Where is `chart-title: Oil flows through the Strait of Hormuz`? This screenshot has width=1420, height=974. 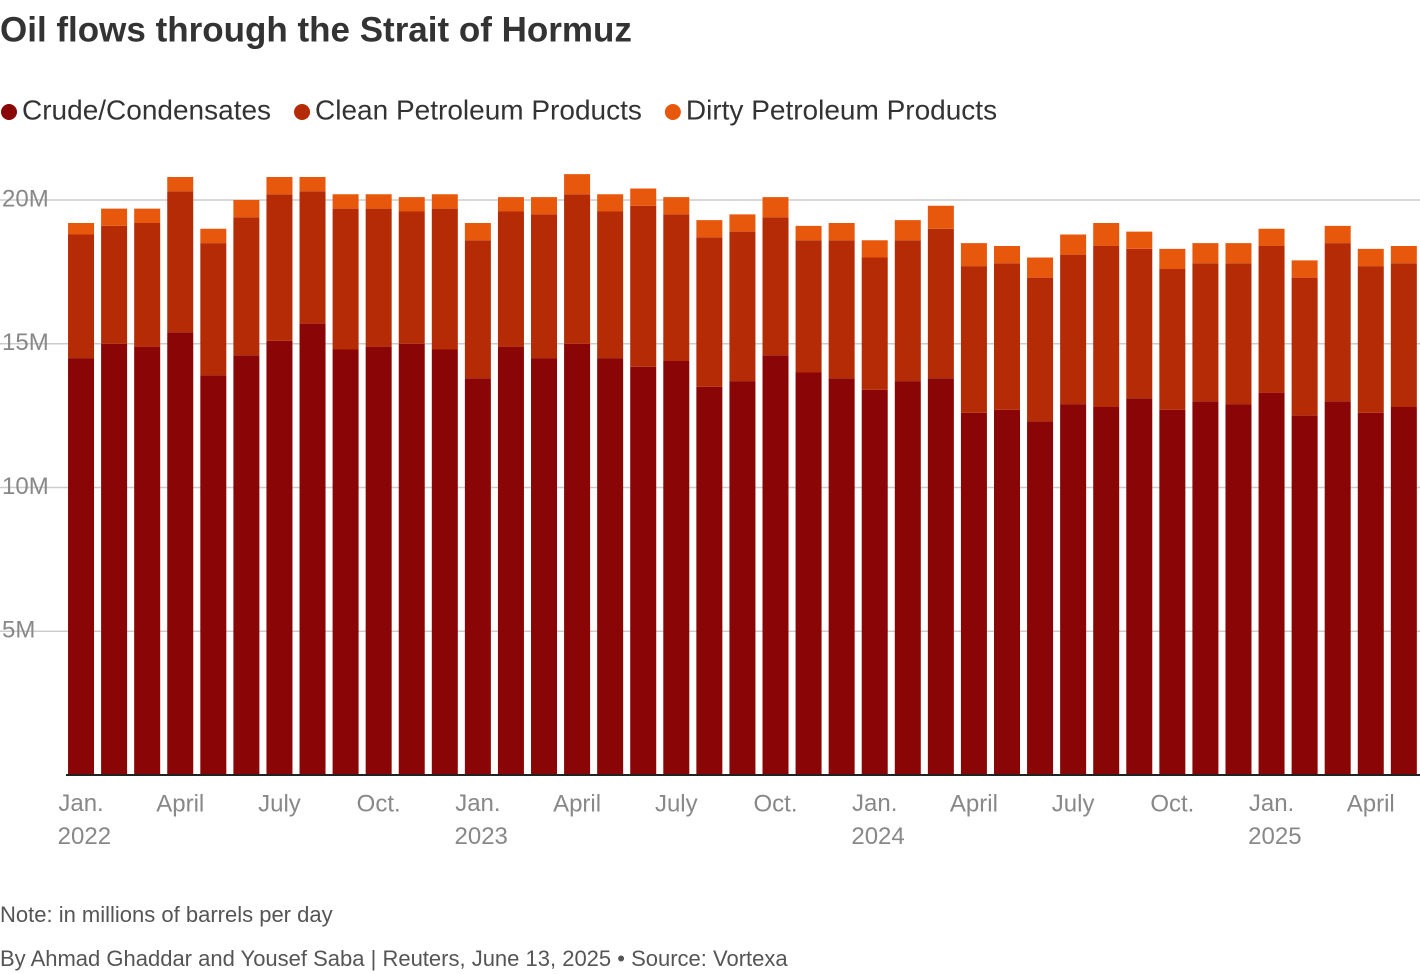
chart-title: Oil flows through the Strait of Hormuz is located at coordinates (316, 29).